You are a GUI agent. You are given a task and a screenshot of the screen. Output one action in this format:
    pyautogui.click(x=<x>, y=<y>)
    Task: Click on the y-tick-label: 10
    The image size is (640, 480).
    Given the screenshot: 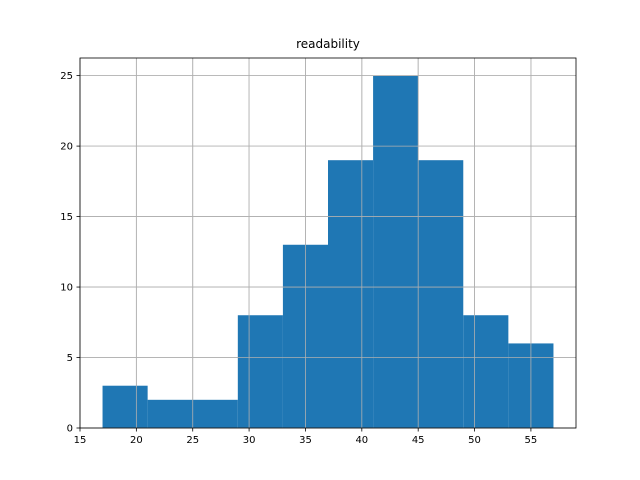 What is the action you would take?
    pyautogui.click(x=66, y=288)
    